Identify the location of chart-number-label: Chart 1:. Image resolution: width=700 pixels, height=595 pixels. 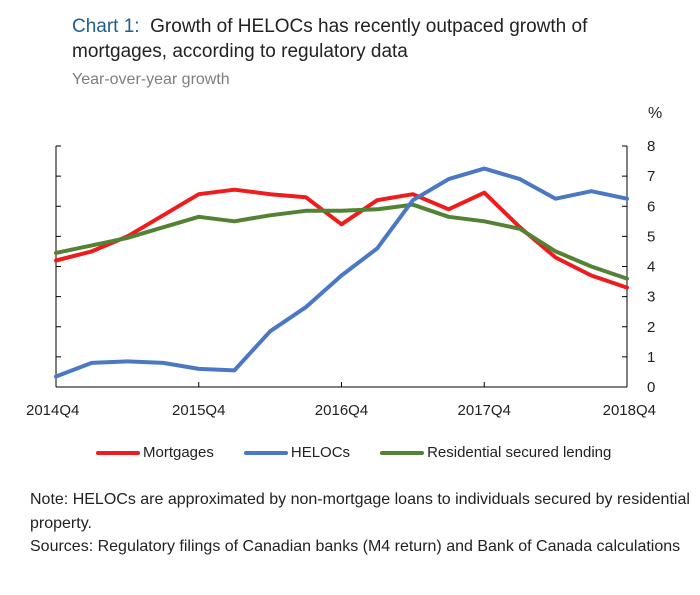
(106, 26).